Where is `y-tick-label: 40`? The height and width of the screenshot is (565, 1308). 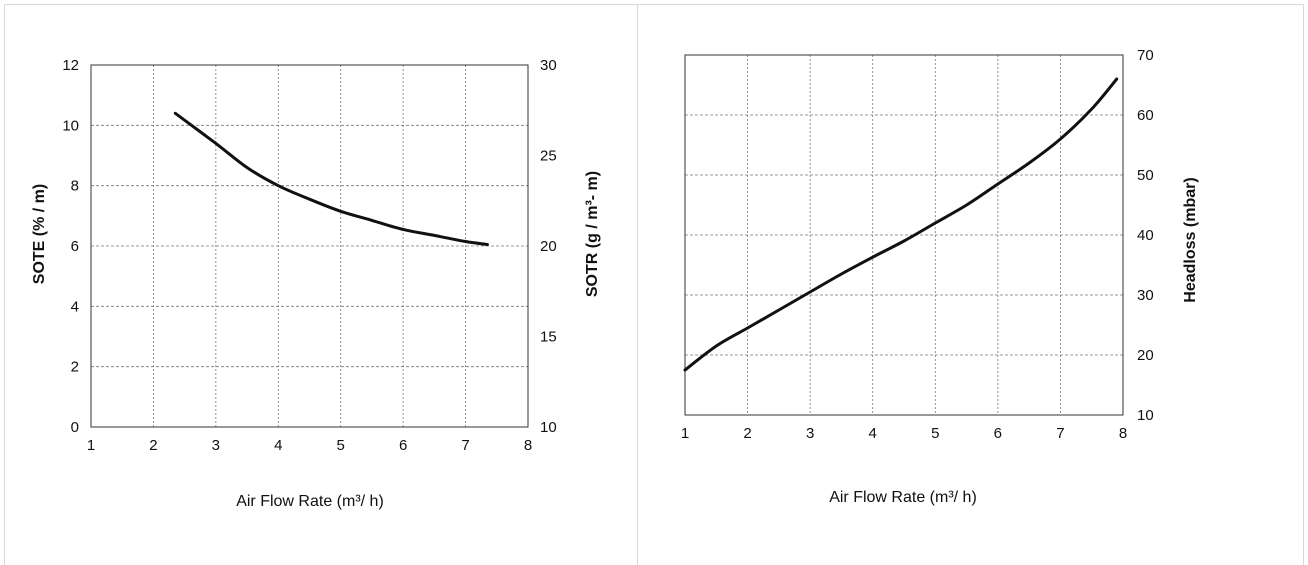 y-tick-label: 40 is located at coordinates (1145, 235).